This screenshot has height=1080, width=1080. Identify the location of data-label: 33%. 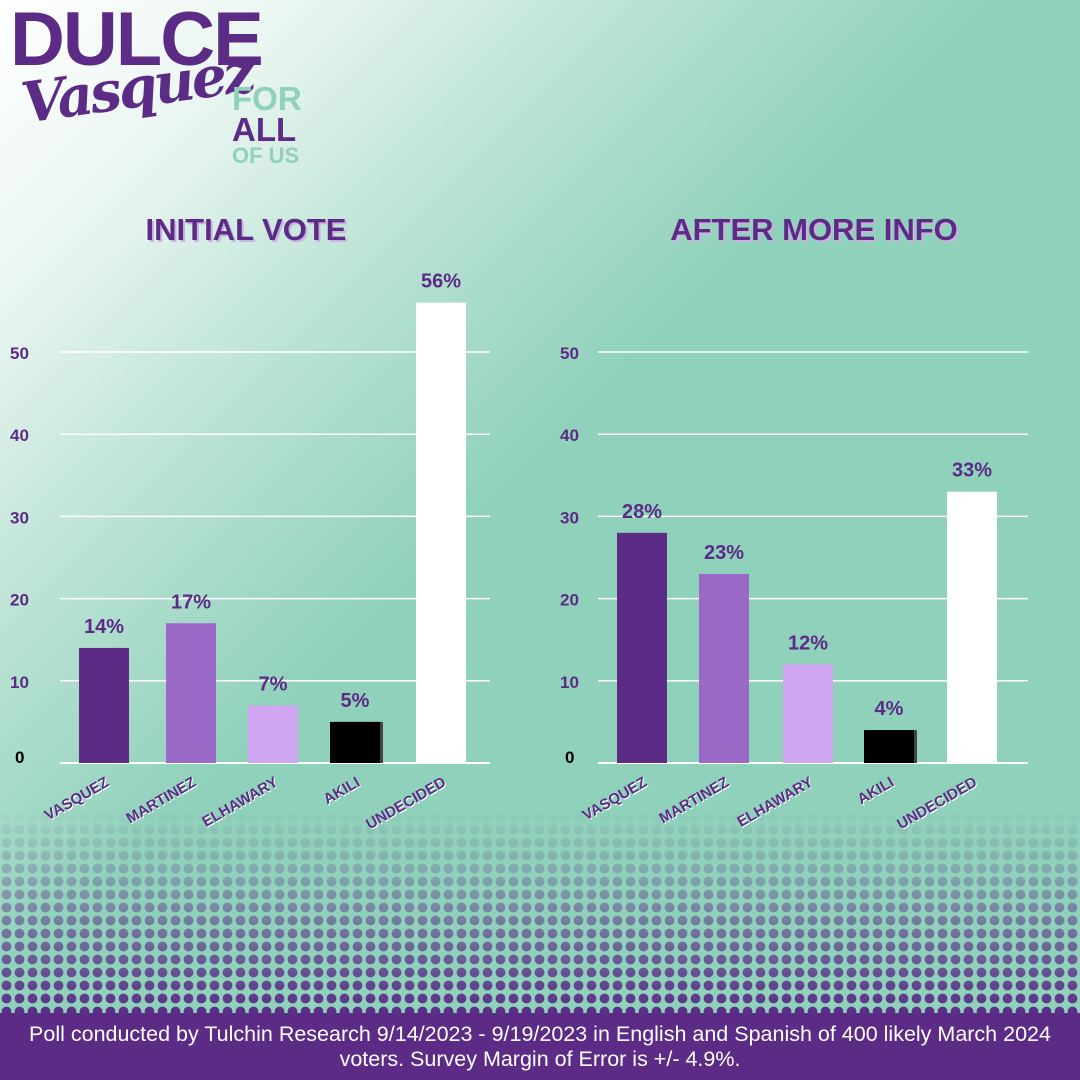
(972, 471).